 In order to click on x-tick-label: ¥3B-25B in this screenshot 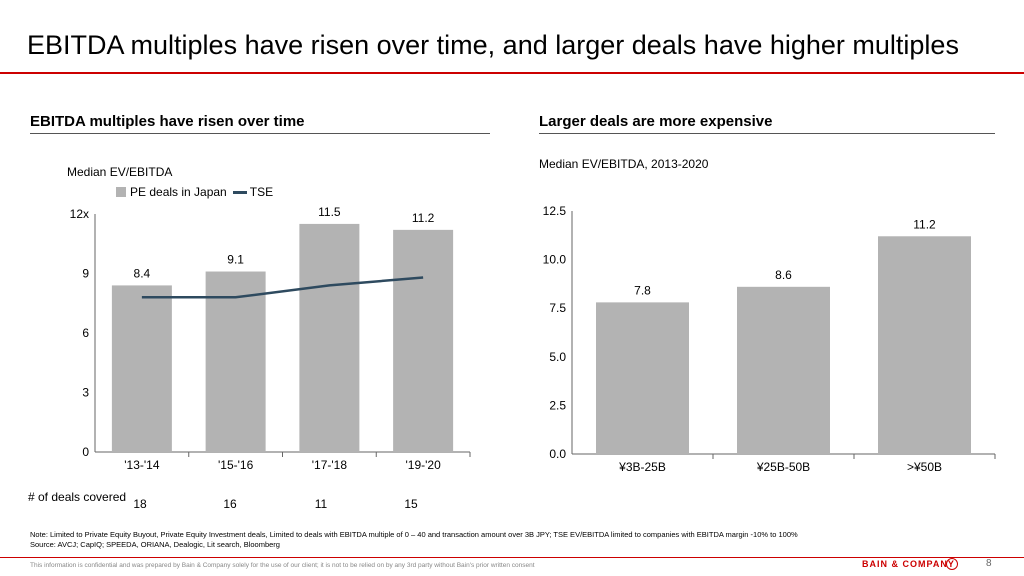, I will do `click(642, 467)`.